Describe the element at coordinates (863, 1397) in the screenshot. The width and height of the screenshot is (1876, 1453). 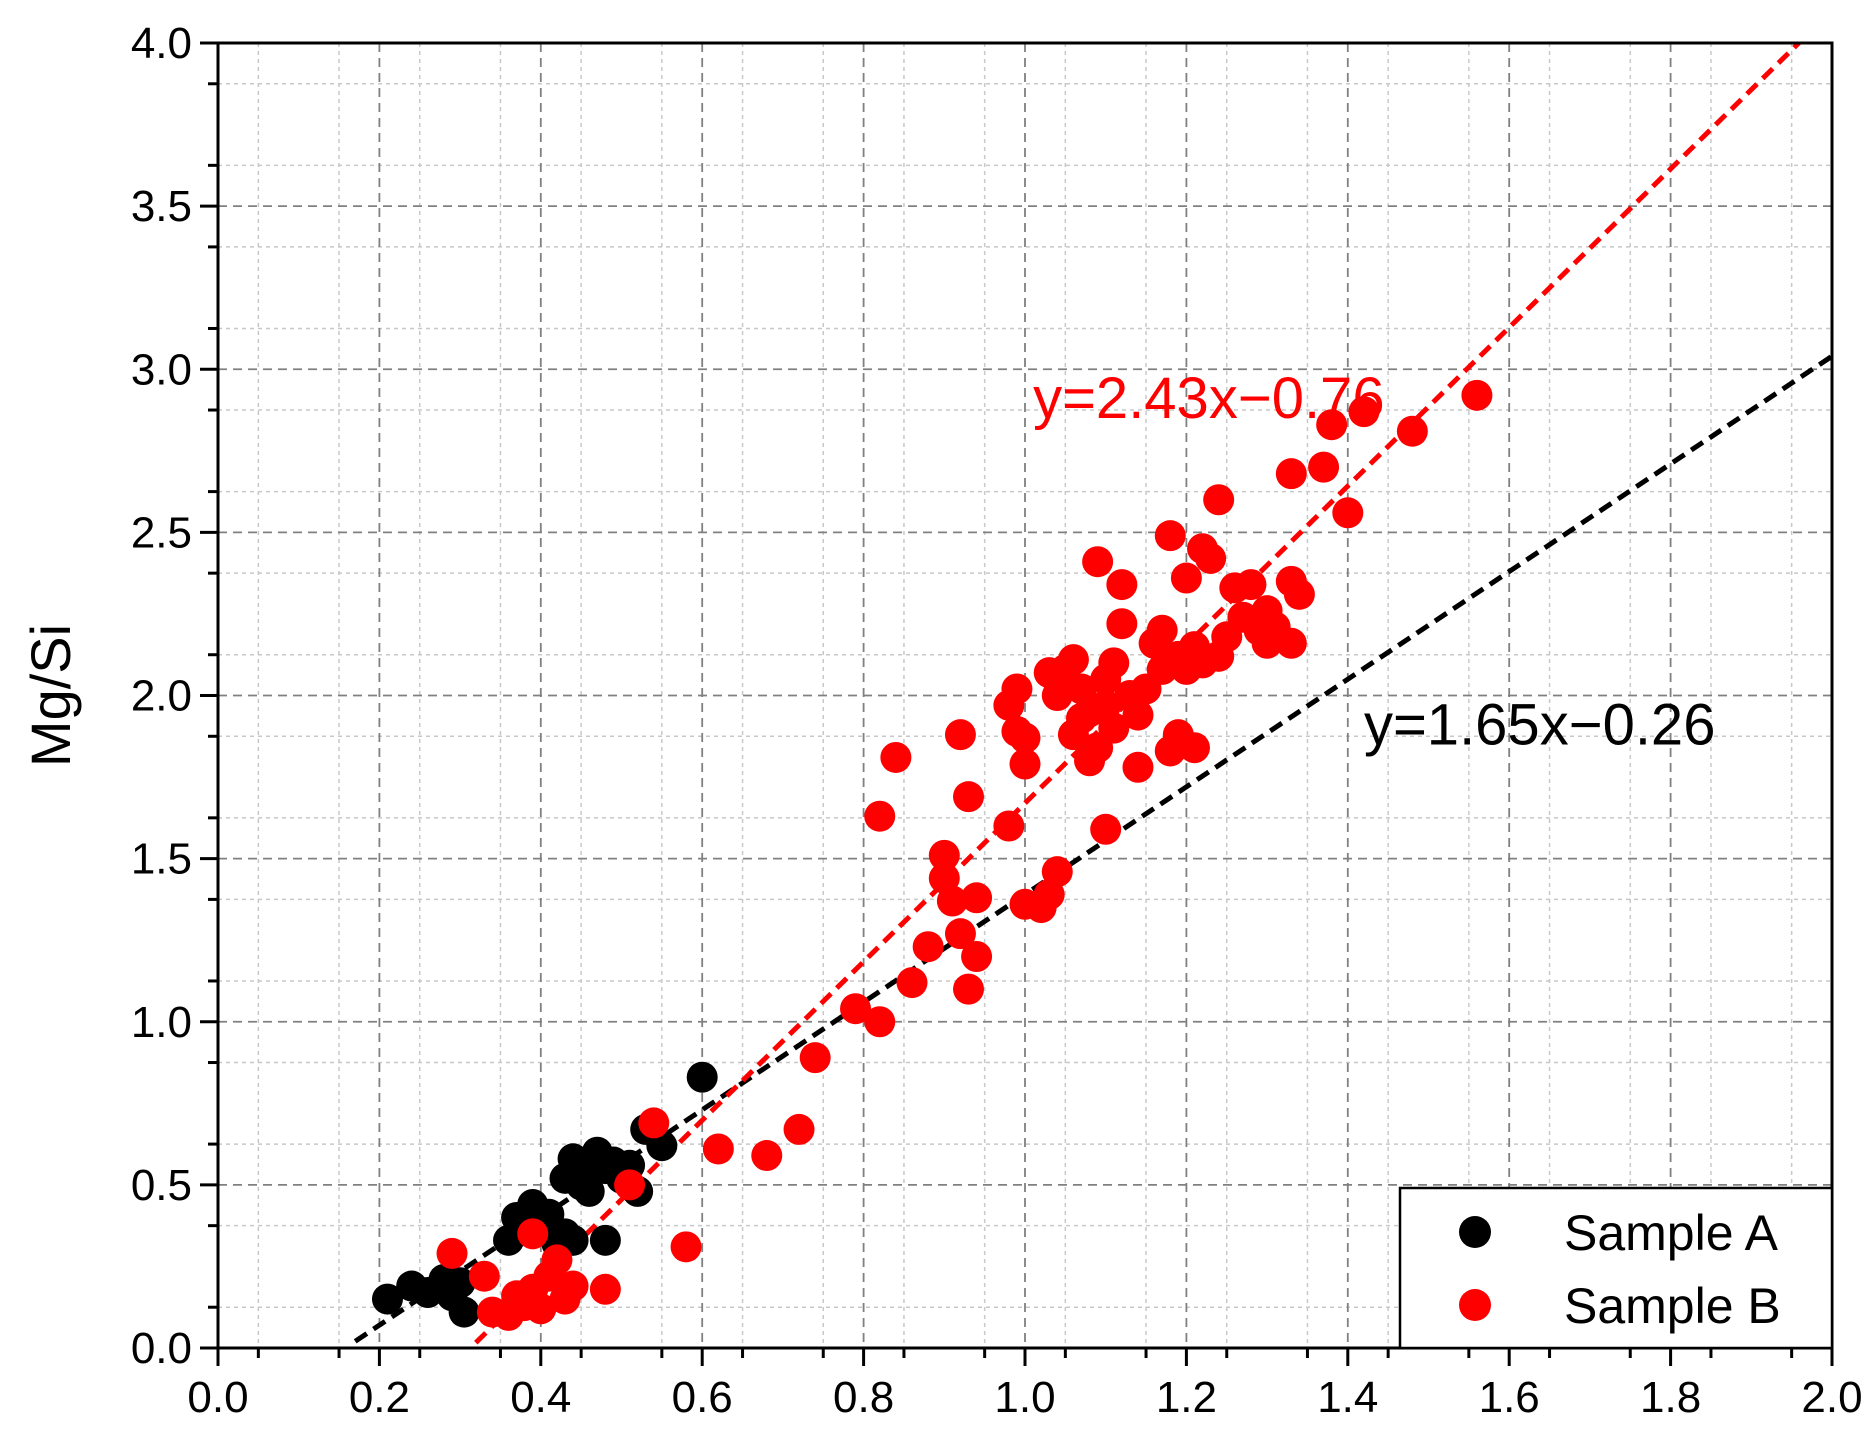
I see `x-tick-label: 0.8` at that location.